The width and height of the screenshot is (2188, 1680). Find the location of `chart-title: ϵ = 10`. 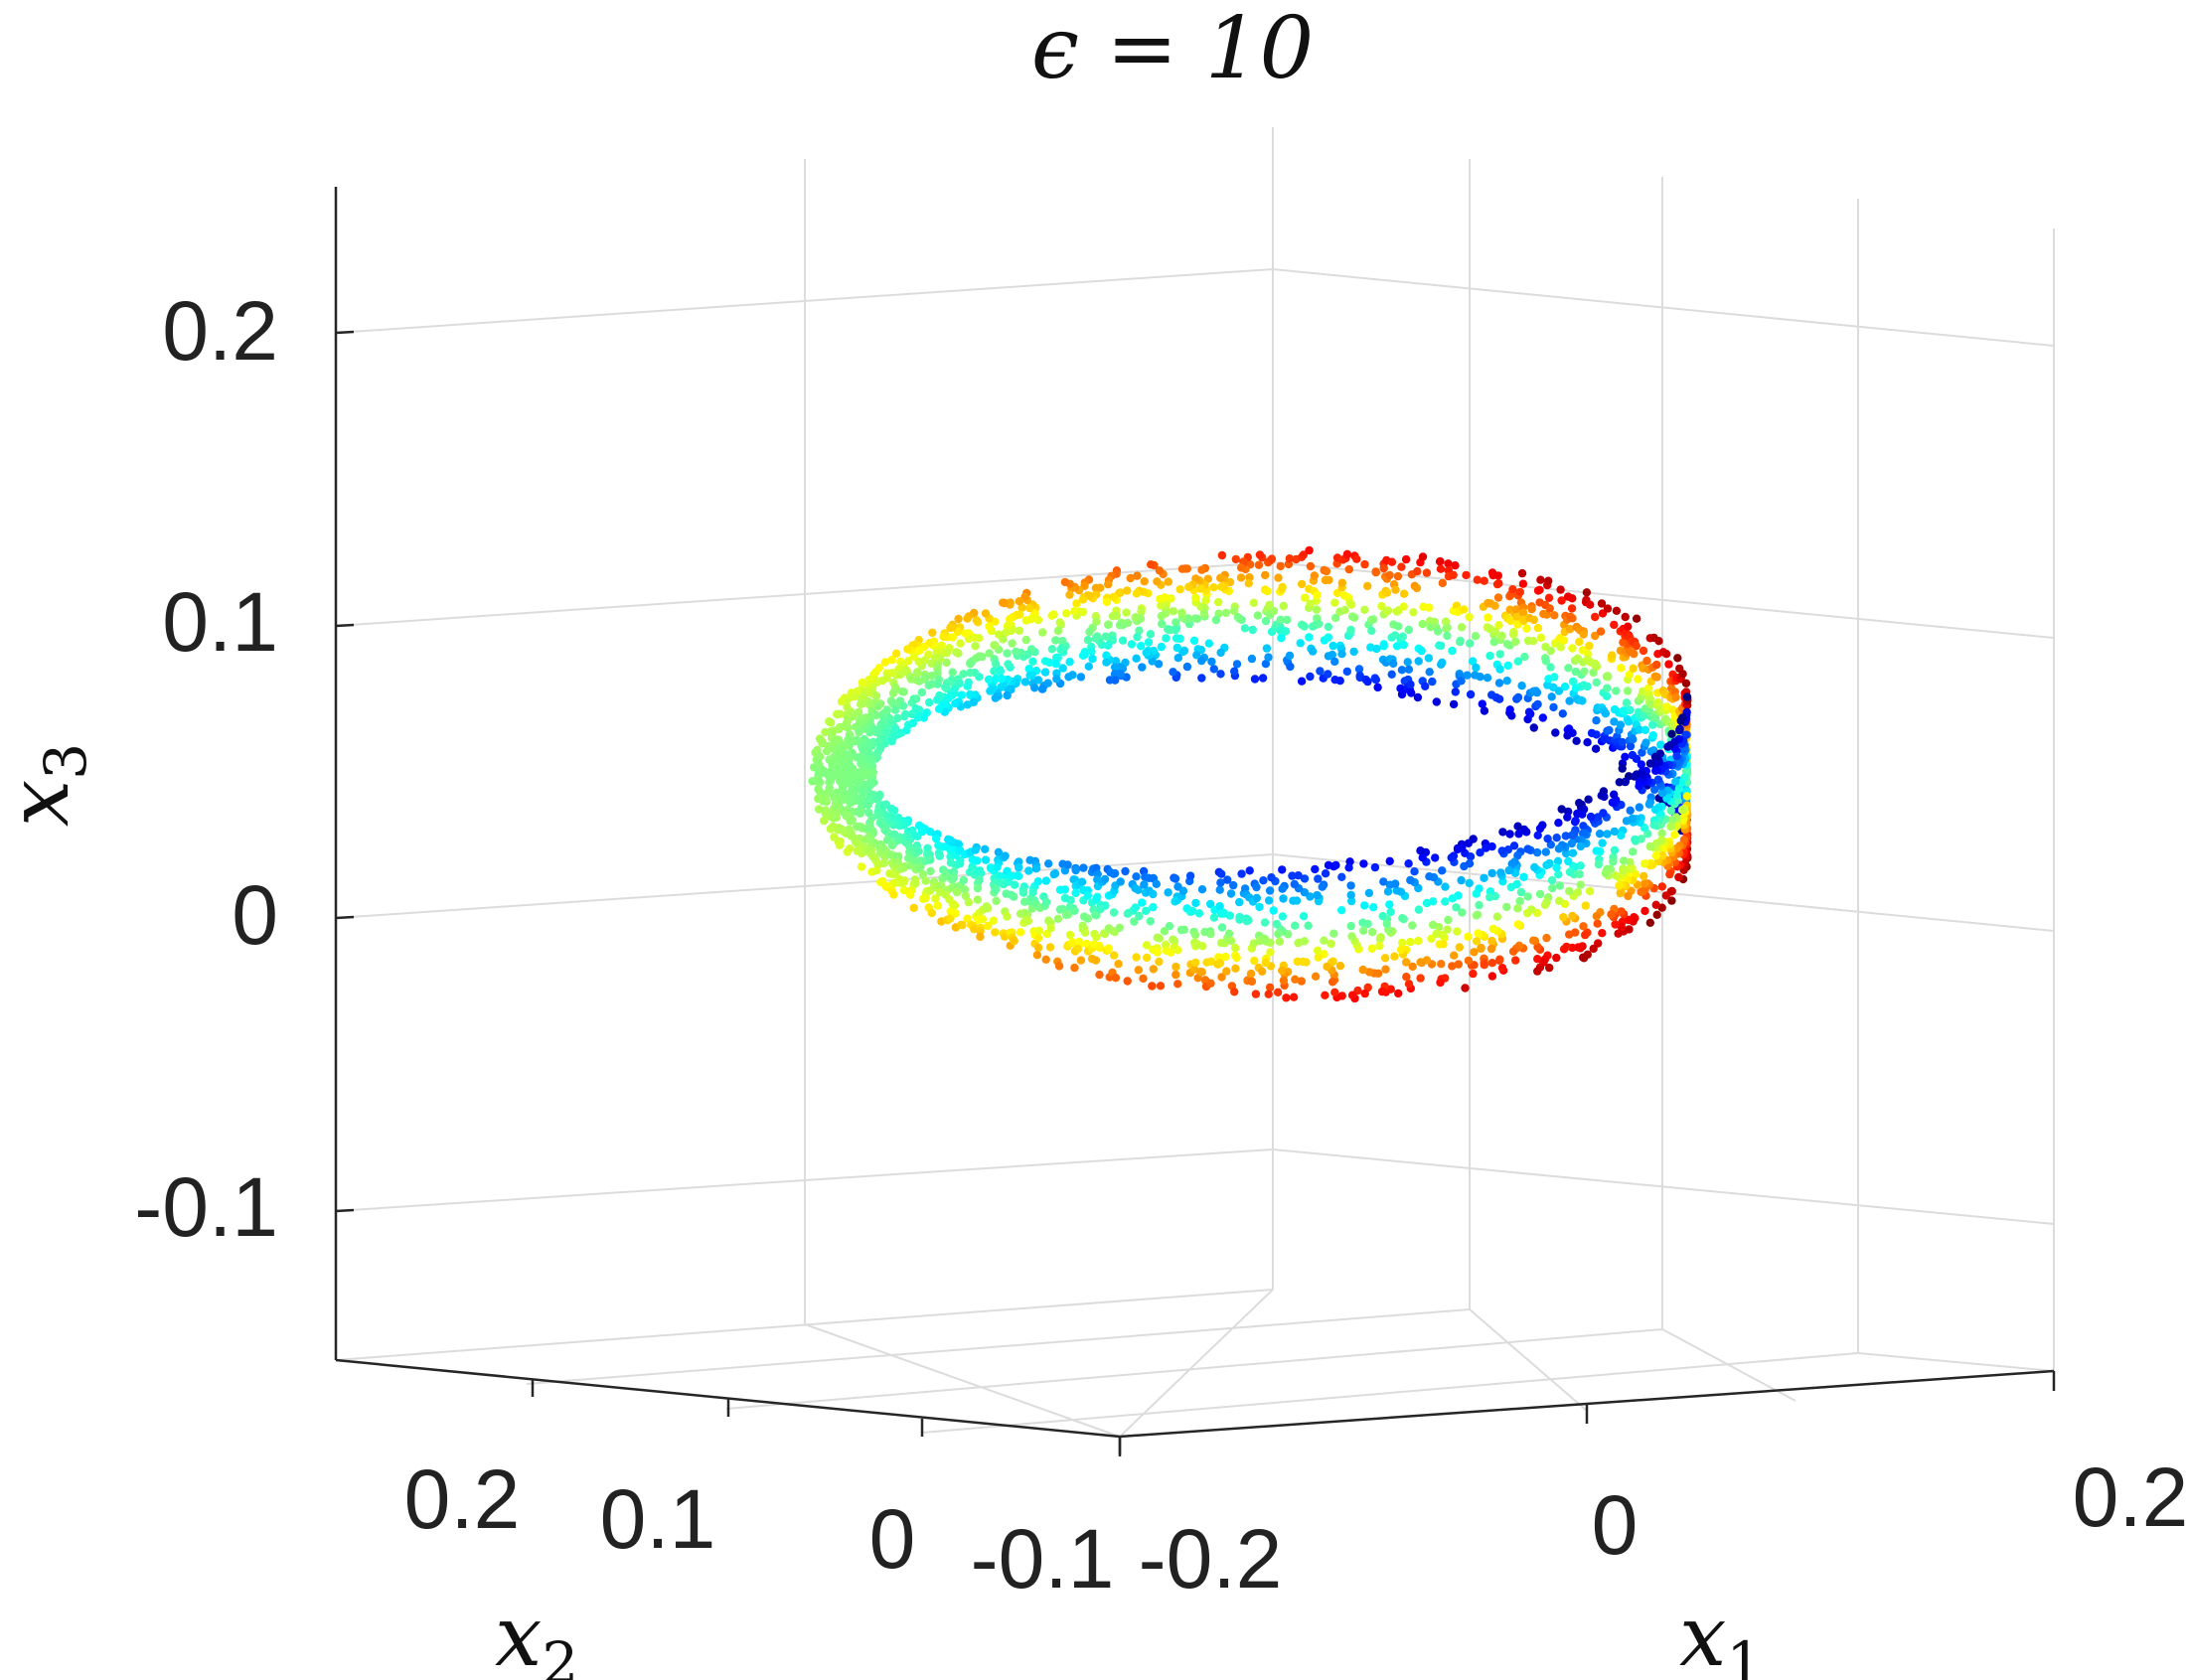

chart-title: ϵ = 10 is located at coordinates (1172, 49).